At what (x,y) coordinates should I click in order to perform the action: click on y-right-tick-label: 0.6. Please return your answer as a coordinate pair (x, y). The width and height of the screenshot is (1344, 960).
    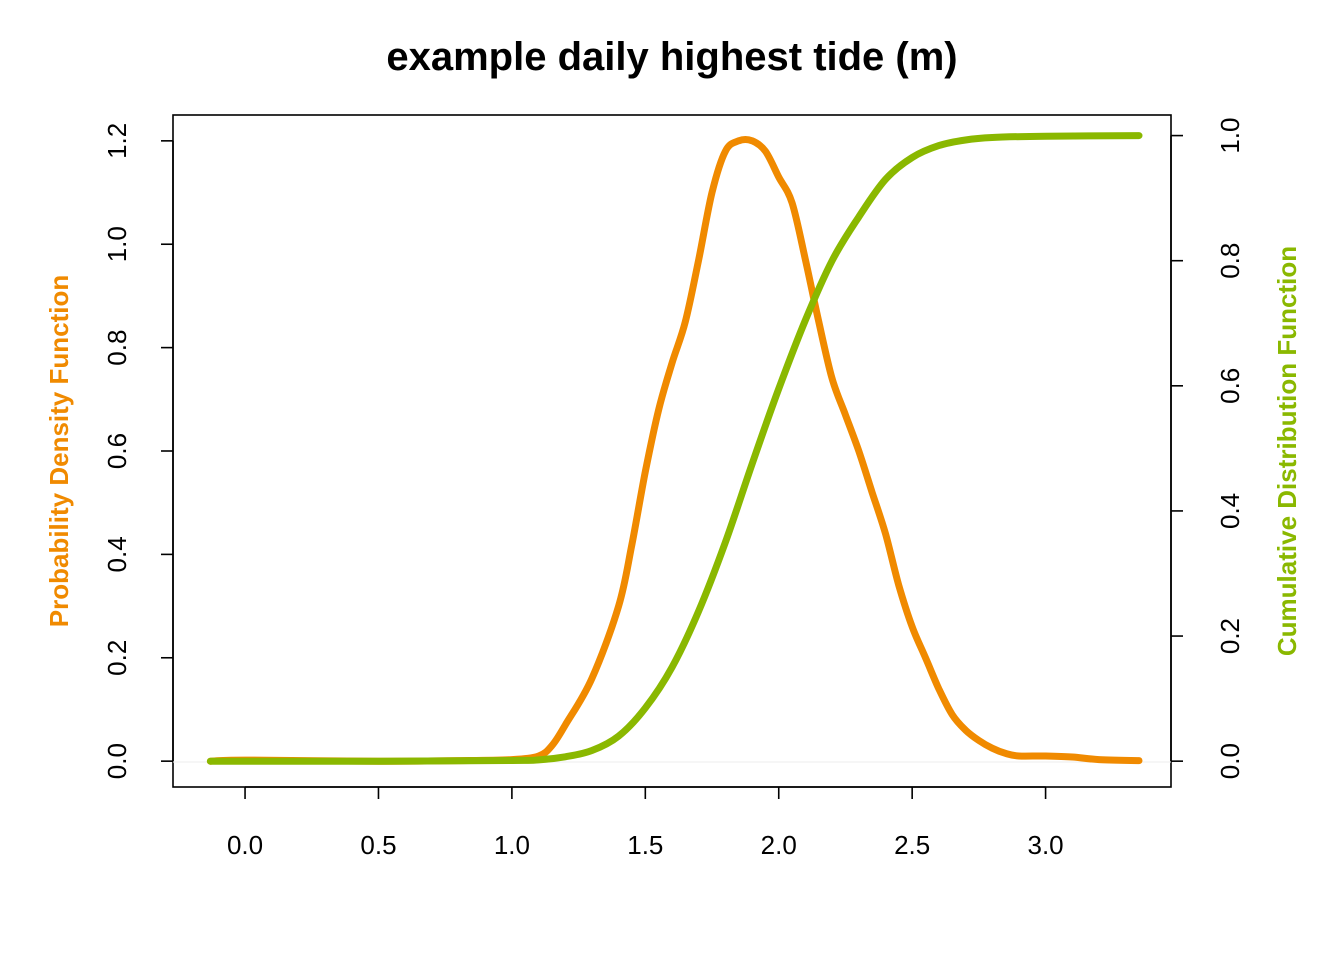
    Looking at the image, I should click on (1230, 386).